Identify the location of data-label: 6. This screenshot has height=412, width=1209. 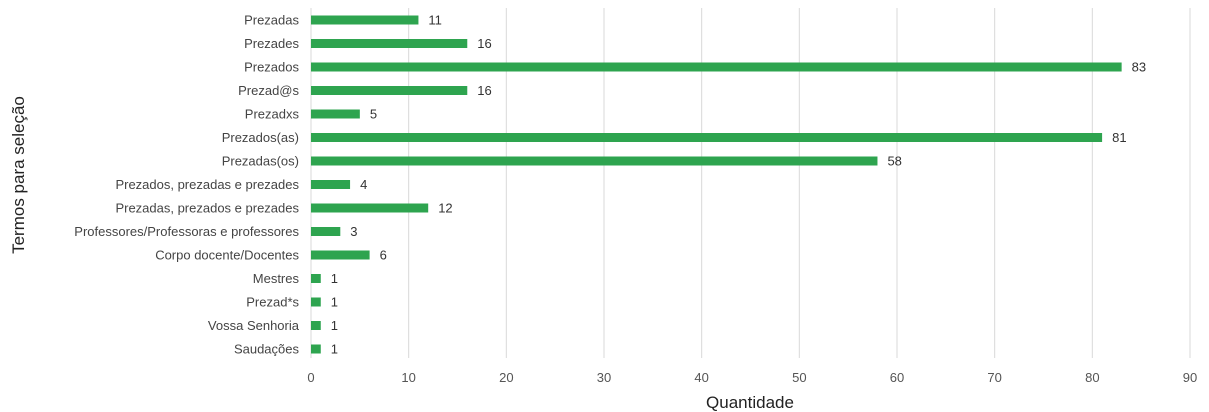
(383, 255).